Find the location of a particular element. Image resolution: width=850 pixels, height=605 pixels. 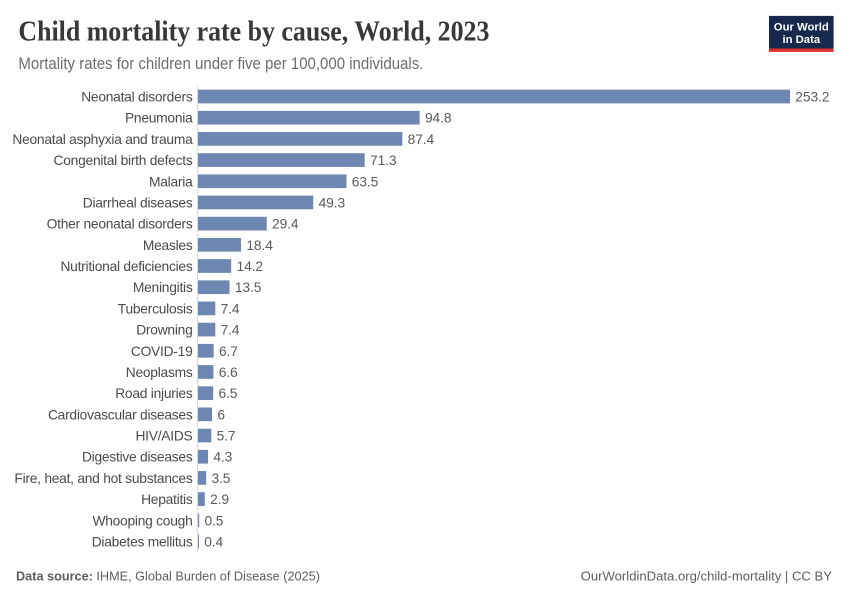

svg-text: Measles is located at coordinates (168, 245).